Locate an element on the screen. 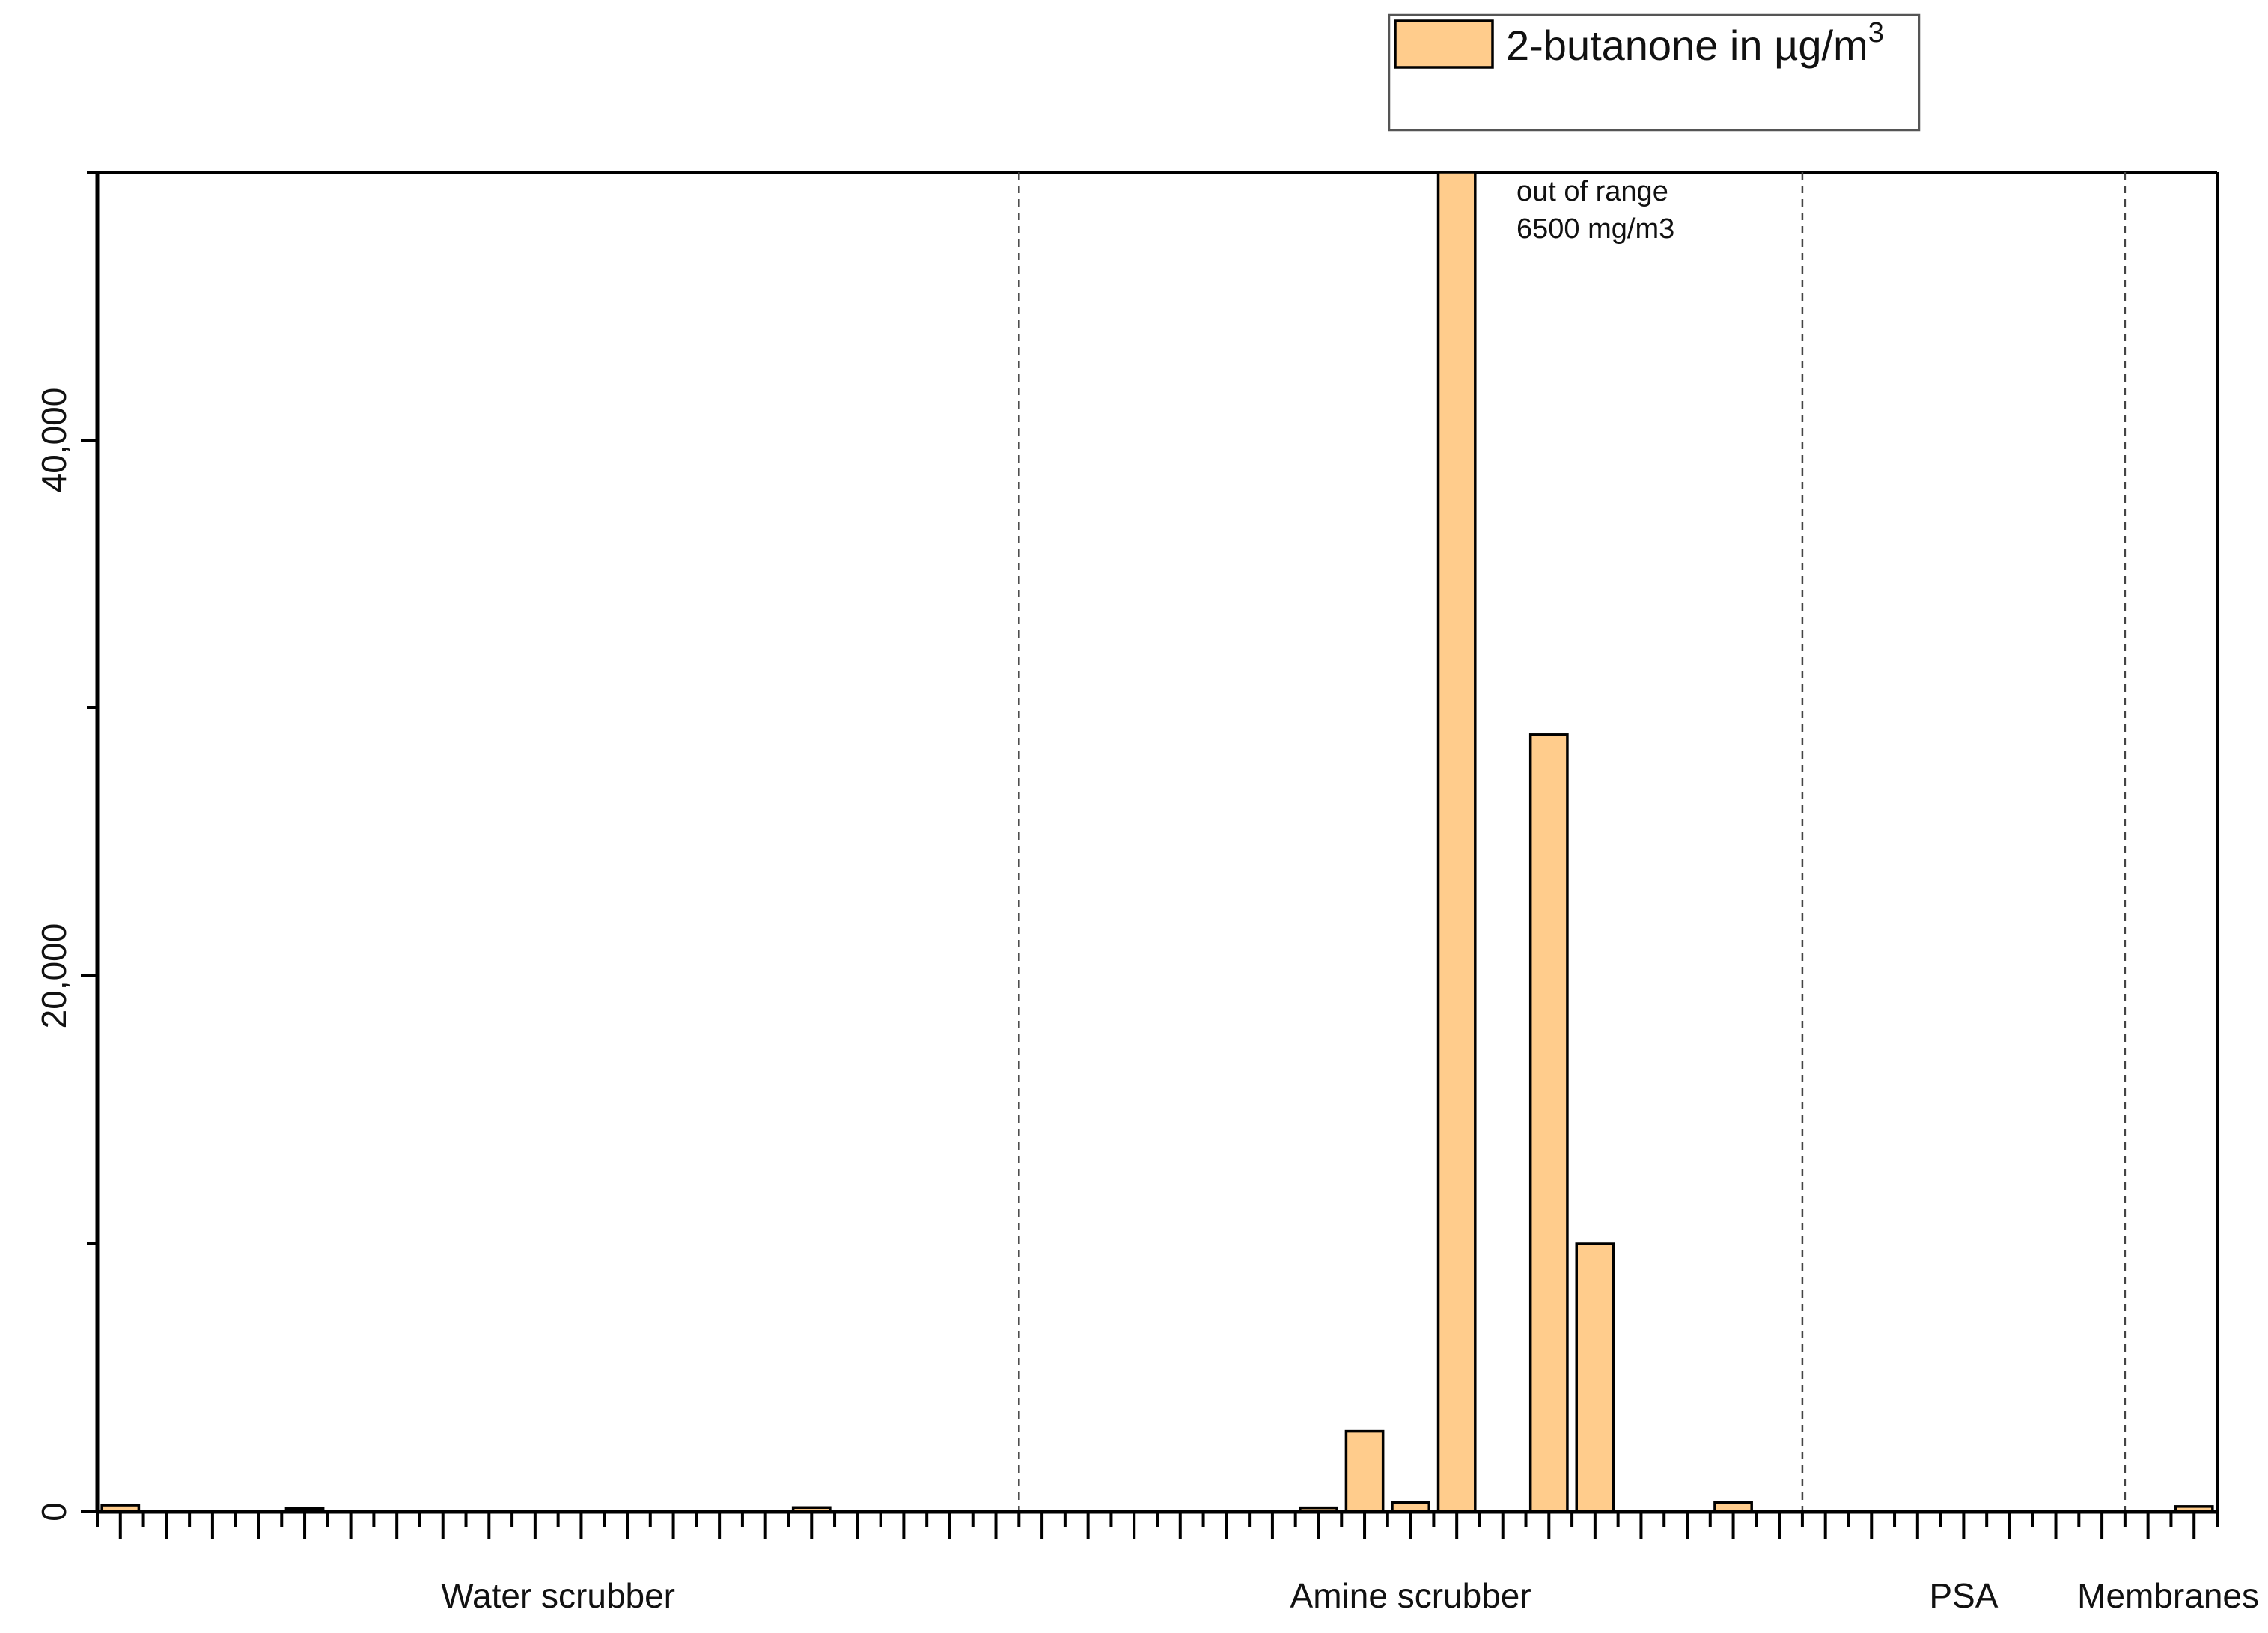 This screenshot has width=2268, height=1633. group-label: PSA is located at coordinates (1964, 1596).